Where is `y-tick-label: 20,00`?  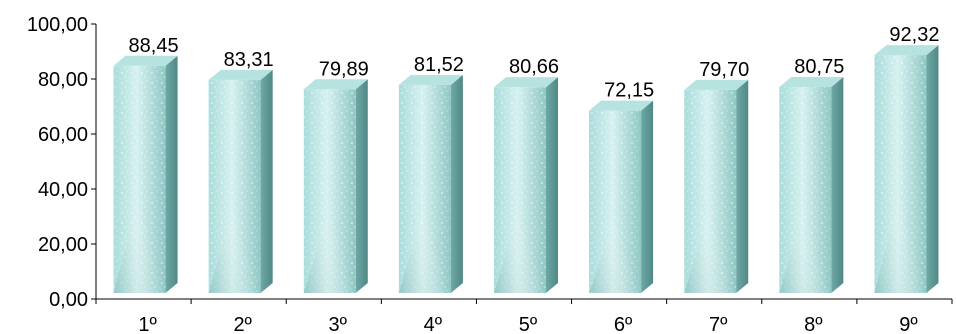 y-tick-label: 20,00 is located at coordinates (63, 245).